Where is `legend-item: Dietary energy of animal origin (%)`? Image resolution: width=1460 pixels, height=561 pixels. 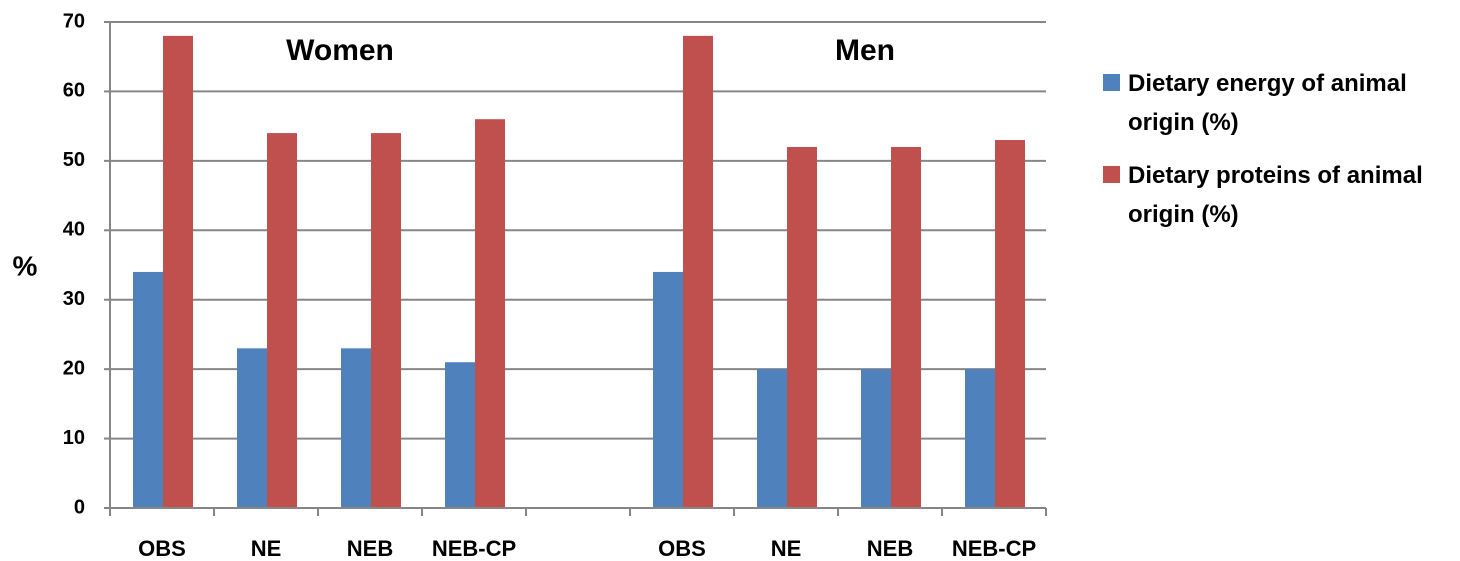
legend-item: Dietary energy of animal origin (%) is located at coordinates (1280, 104).